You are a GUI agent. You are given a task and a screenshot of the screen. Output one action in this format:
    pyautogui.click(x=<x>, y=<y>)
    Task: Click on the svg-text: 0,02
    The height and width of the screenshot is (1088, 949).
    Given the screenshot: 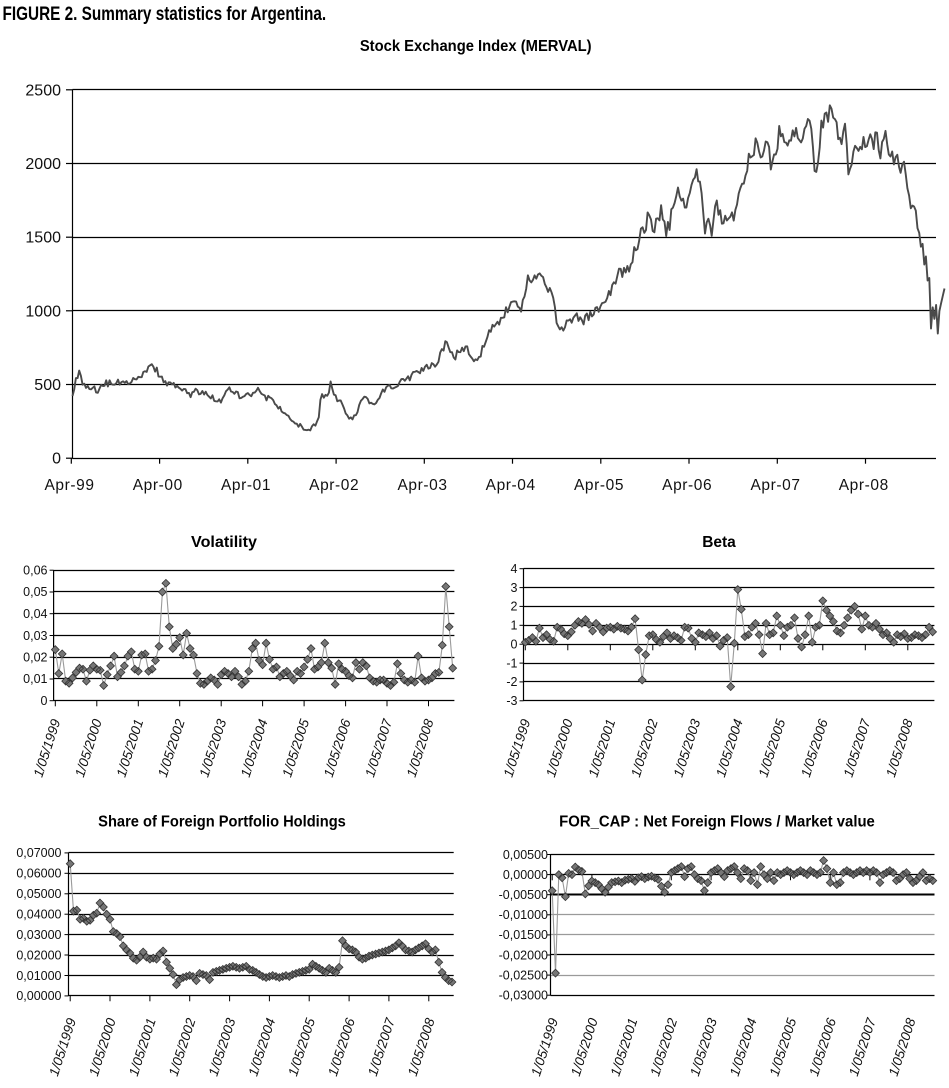 What is the action you would take?
    pyautogui.click(x=35, y=658)
    